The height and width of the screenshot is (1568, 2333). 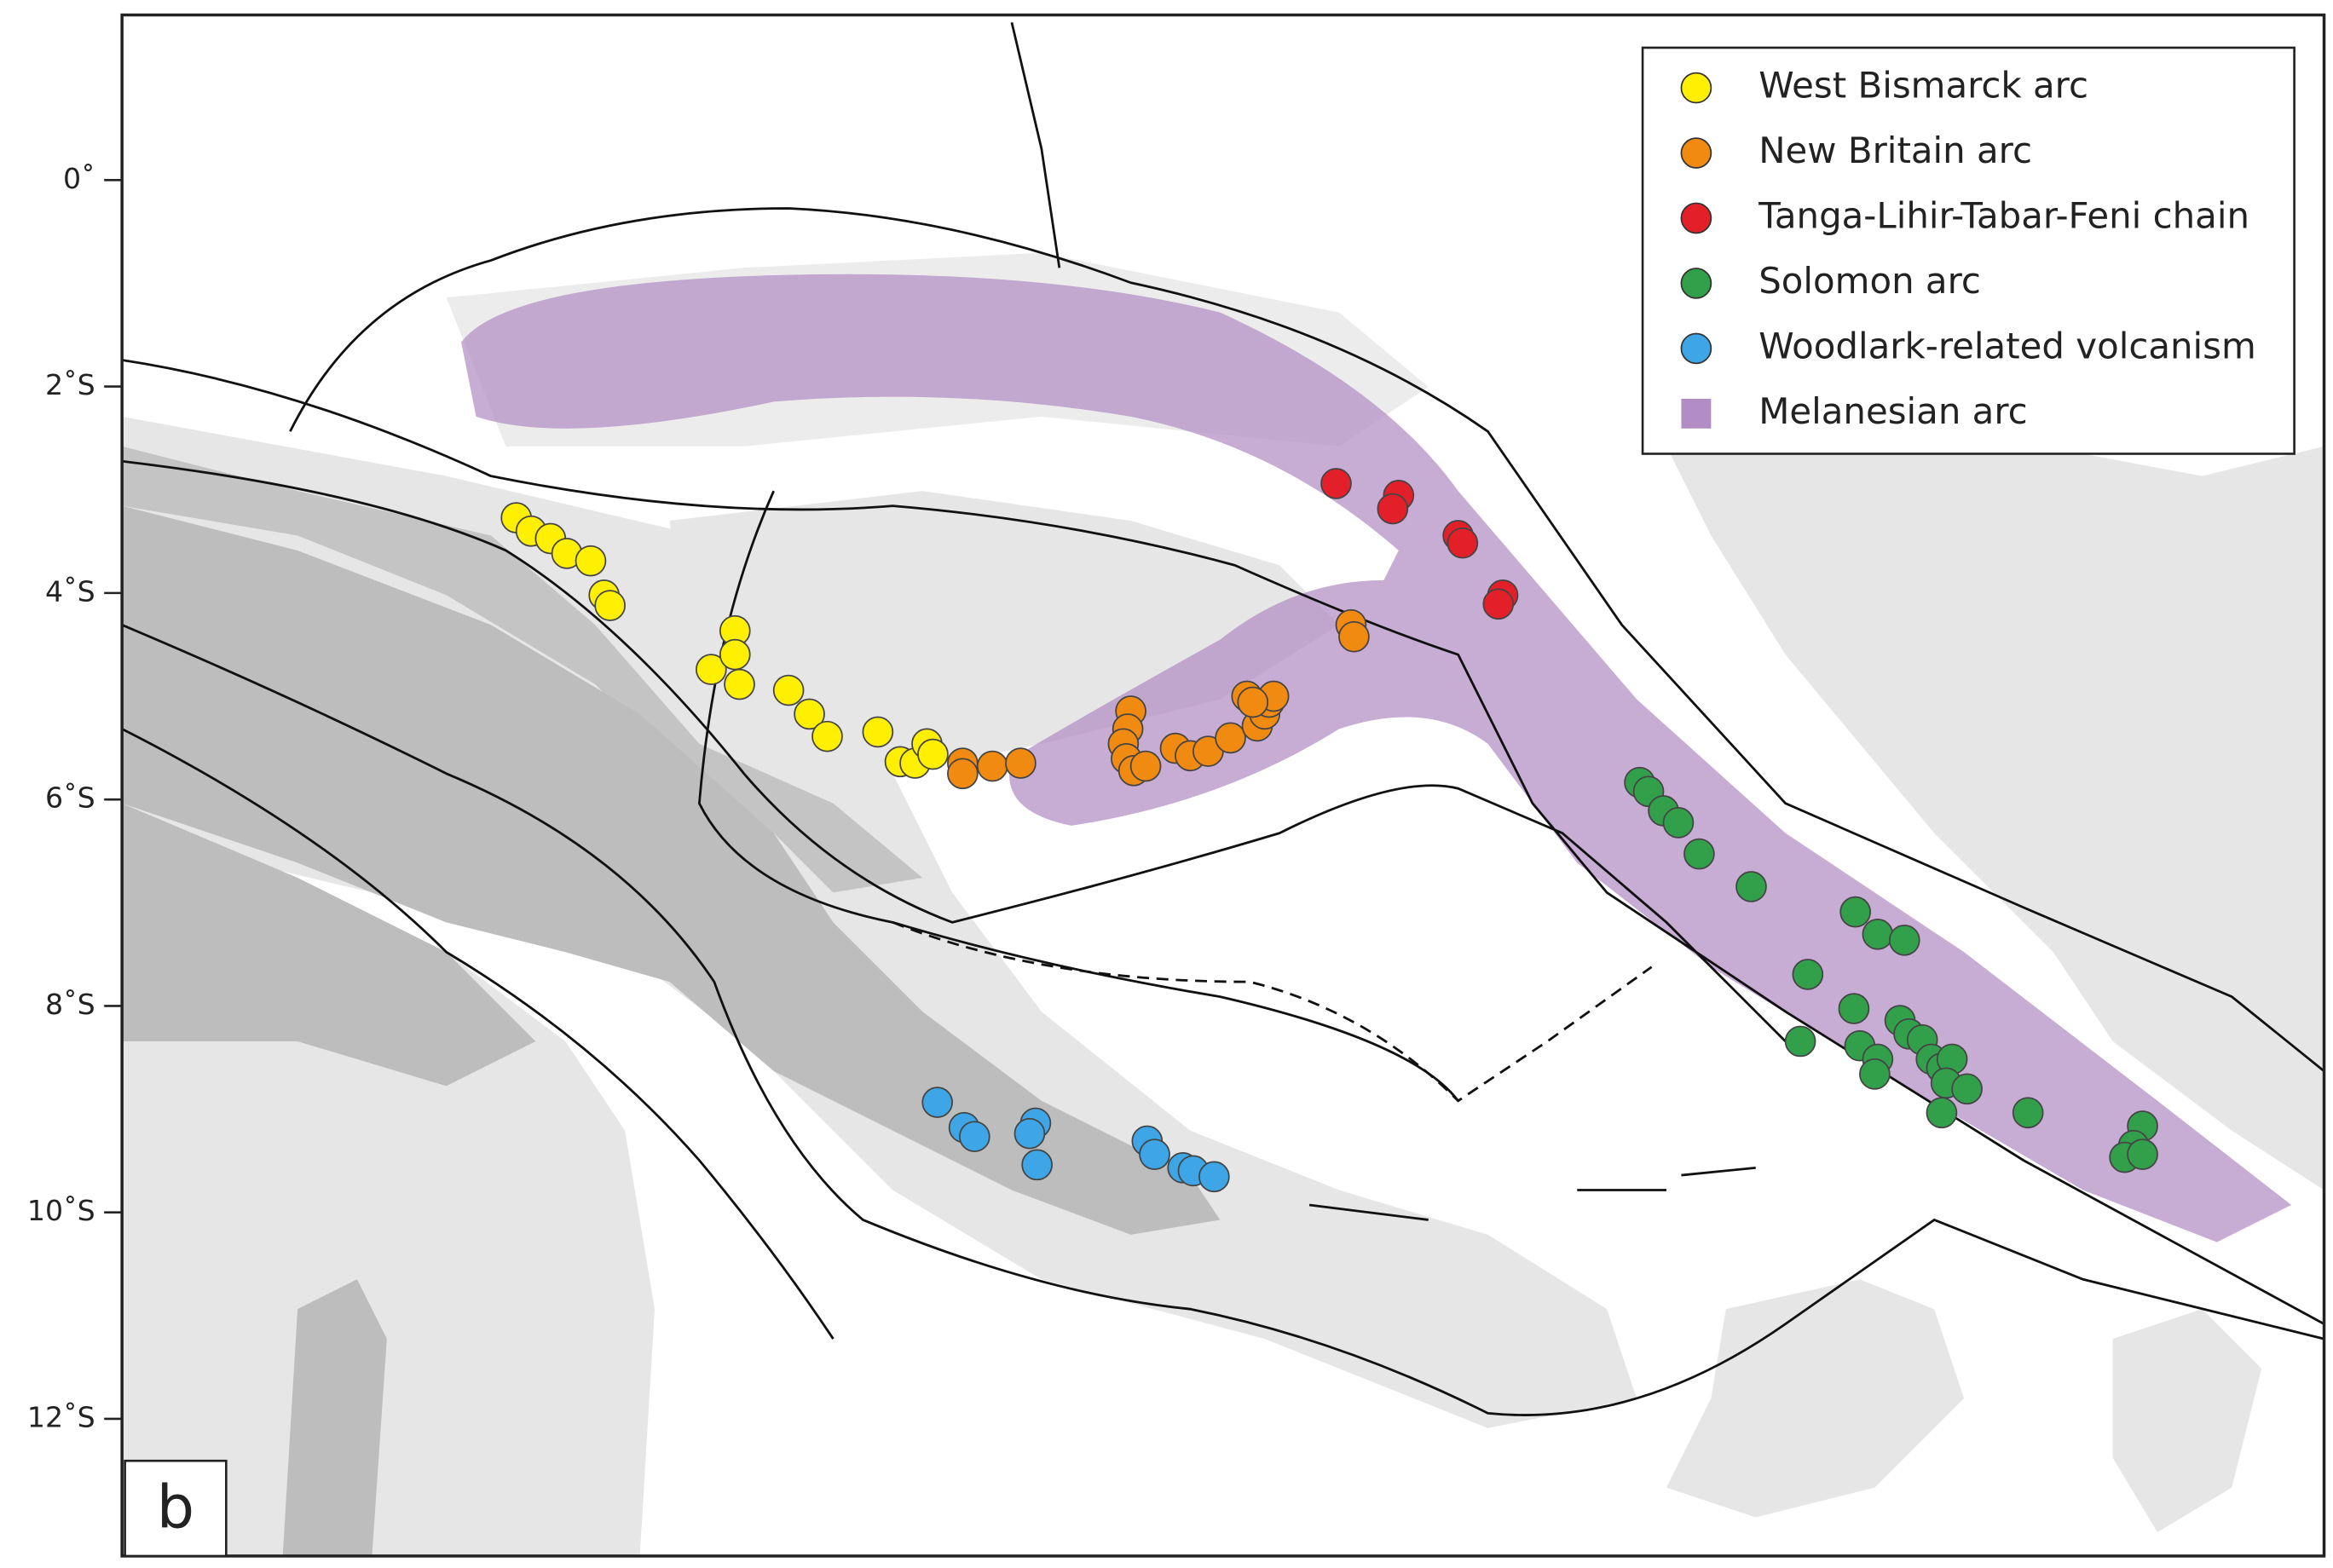 I want to click on new-guinea-south, so click(x=329, y=945).